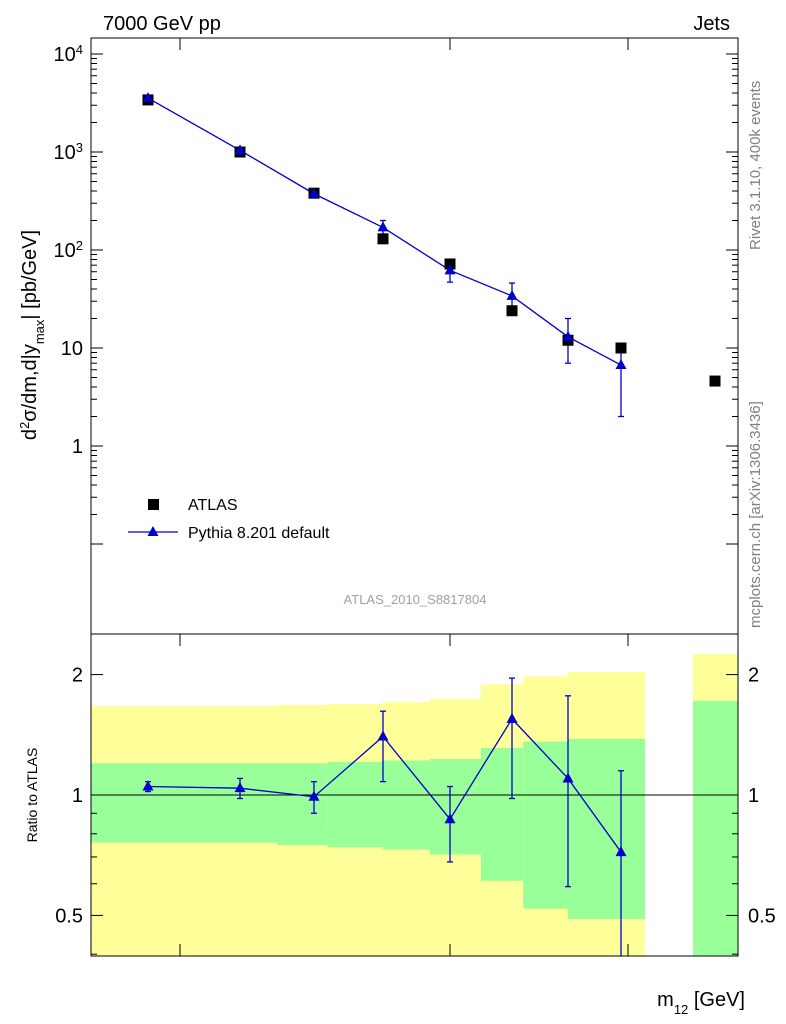  I want to click on legend-atlas-label: ATLAS, so click(213, 505).